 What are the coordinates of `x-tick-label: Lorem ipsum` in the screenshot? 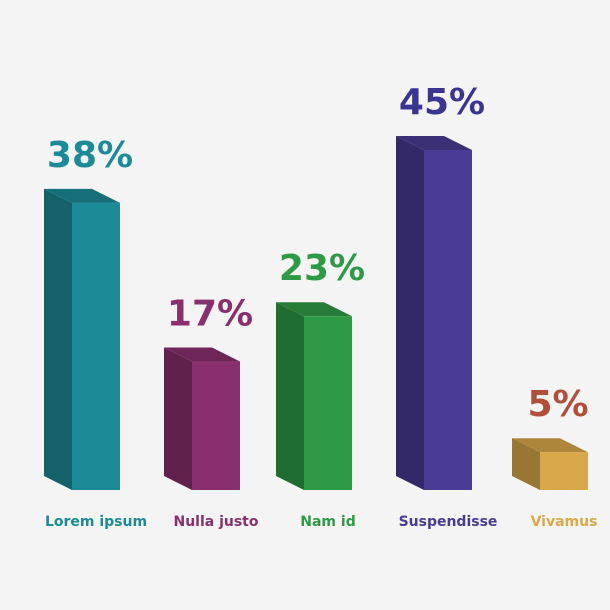 It's located at (96, 522).